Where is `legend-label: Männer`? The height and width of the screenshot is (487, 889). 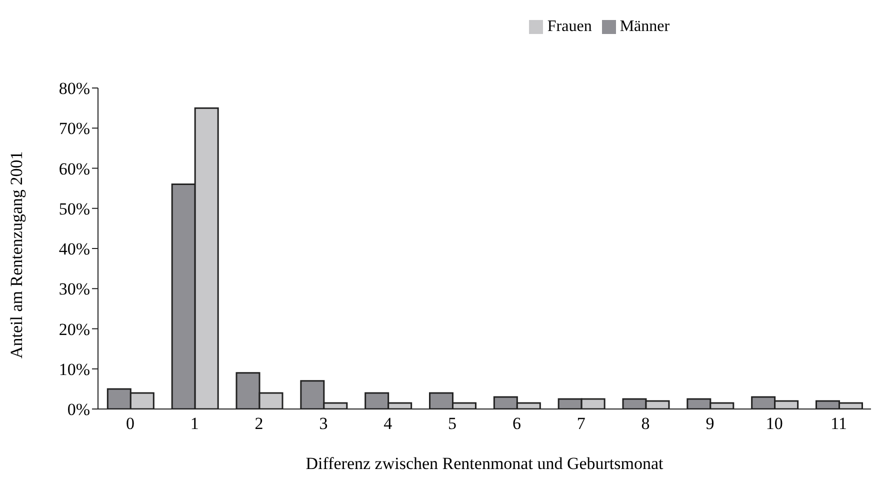
legend-label: Männer is located at coordinates (645, 26).